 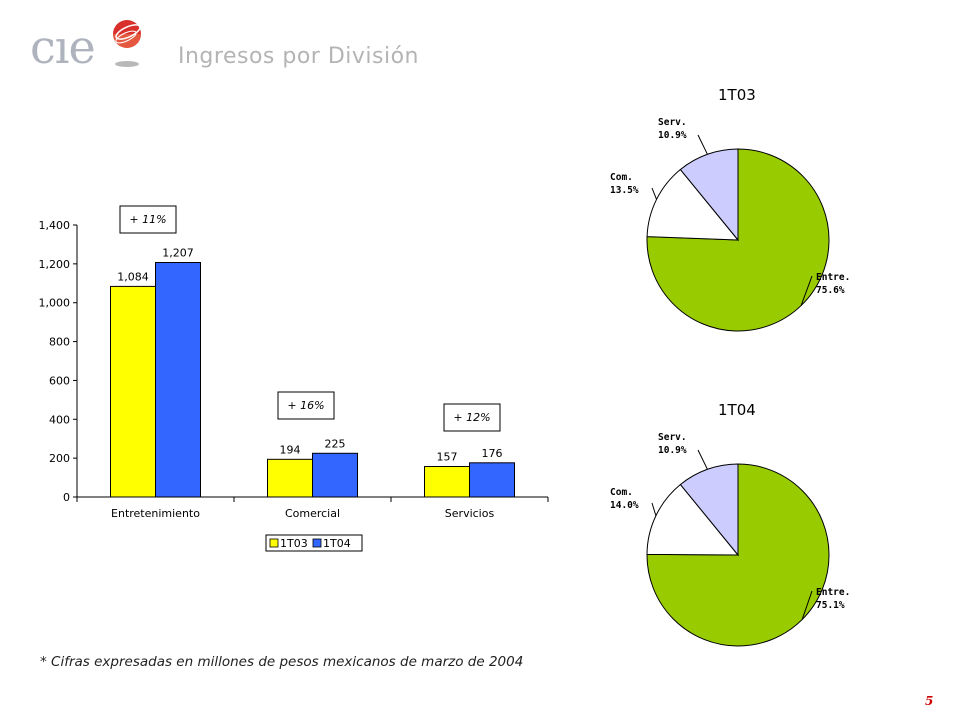 What do you see at coordinates (929, 701) in the screenshot?
I see `page-number: 5` at bounding box center [929, 701].